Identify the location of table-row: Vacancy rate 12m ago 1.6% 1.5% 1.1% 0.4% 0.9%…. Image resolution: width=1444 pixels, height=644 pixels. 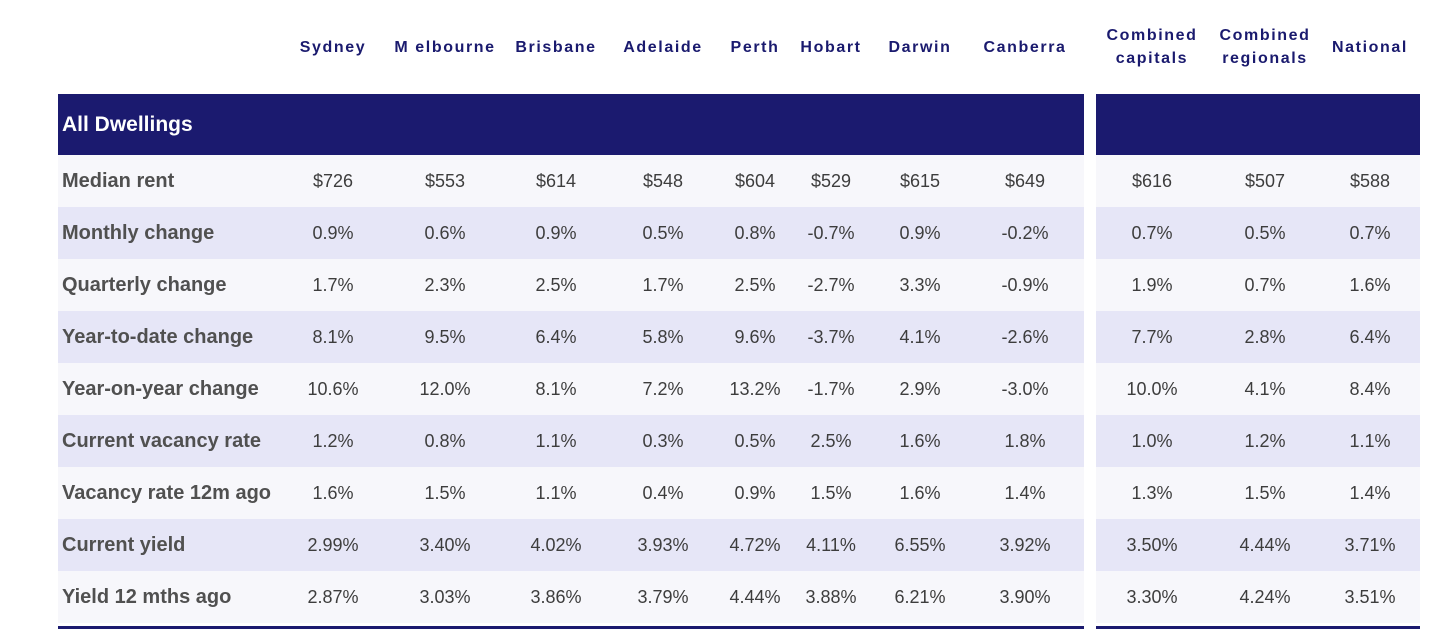
(571, 493).